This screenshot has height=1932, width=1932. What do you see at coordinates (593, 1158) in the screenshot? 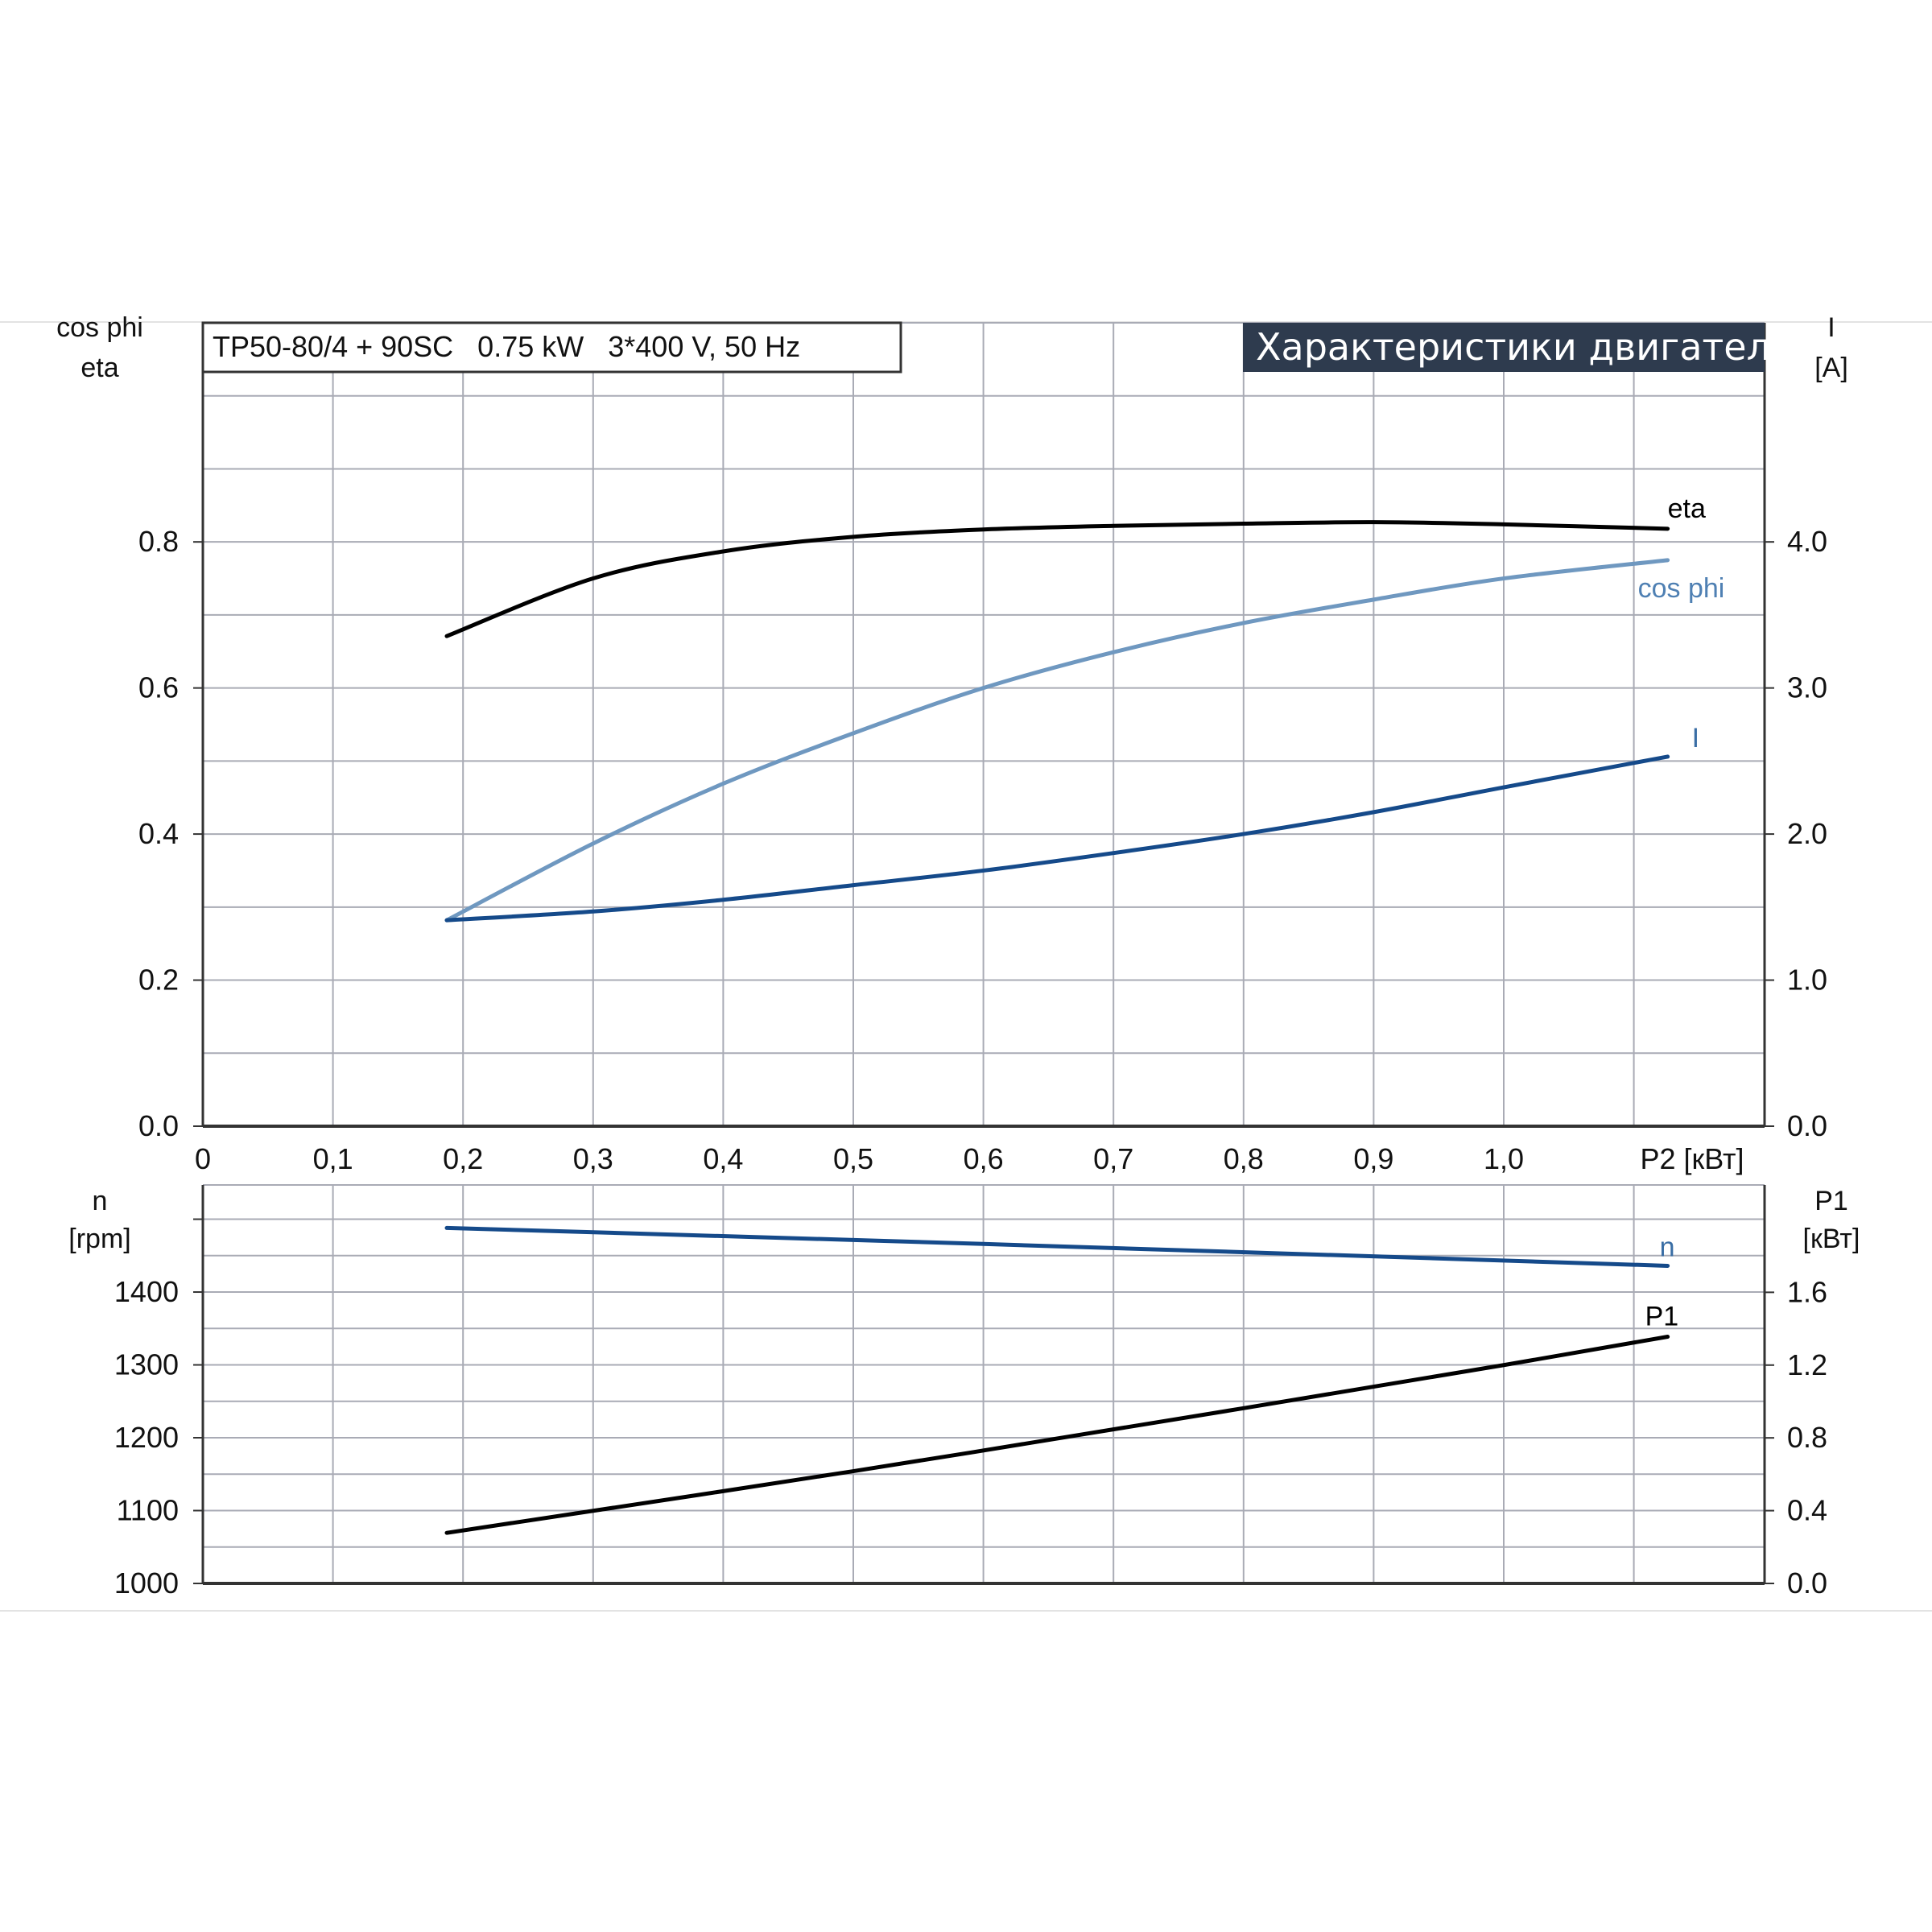
I see `x-tick-label: 0,3` at bounding box center [593, 1158].